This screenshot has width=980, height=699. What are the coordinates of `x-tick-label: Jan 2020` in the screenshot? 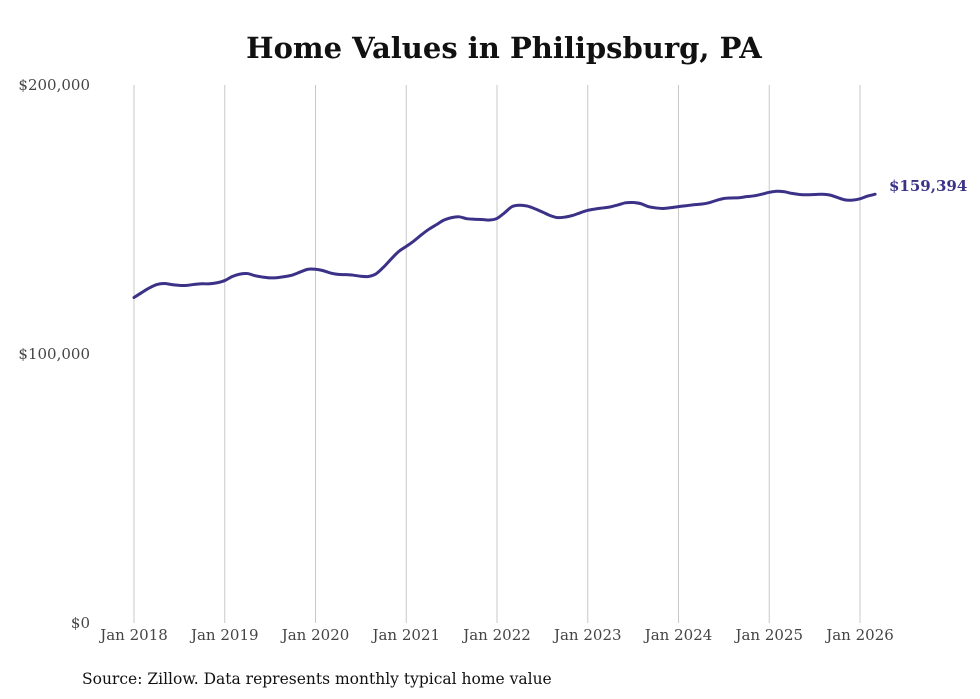 It's located at (315, 635).